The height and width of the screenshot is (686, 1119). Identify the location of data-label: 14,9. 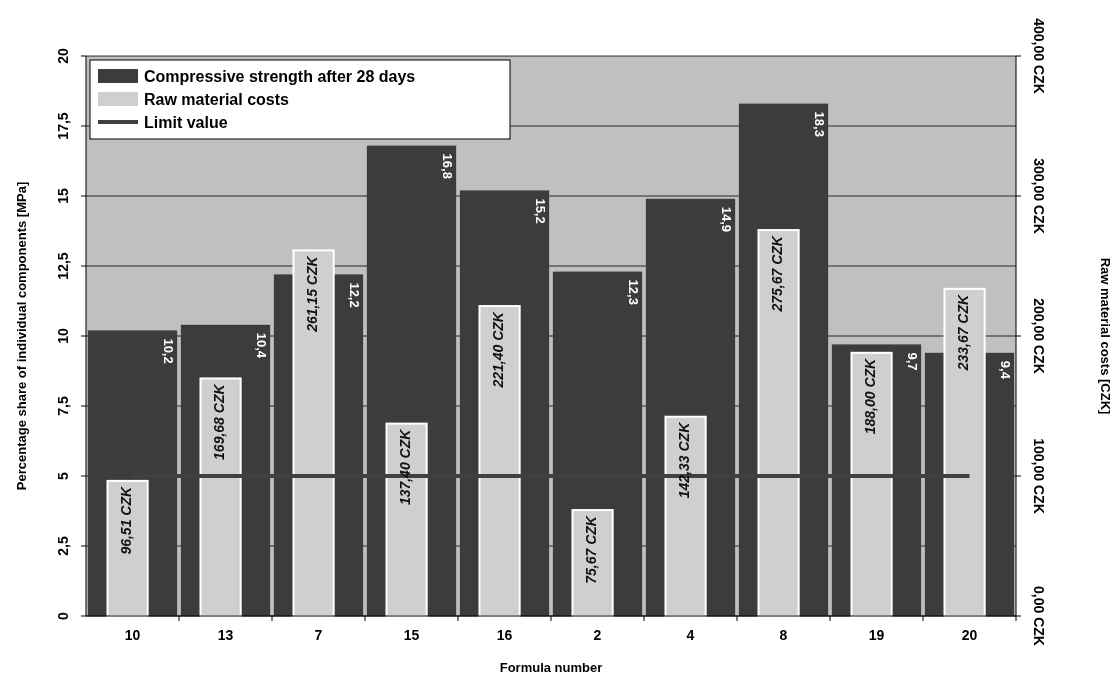
(726, 219).